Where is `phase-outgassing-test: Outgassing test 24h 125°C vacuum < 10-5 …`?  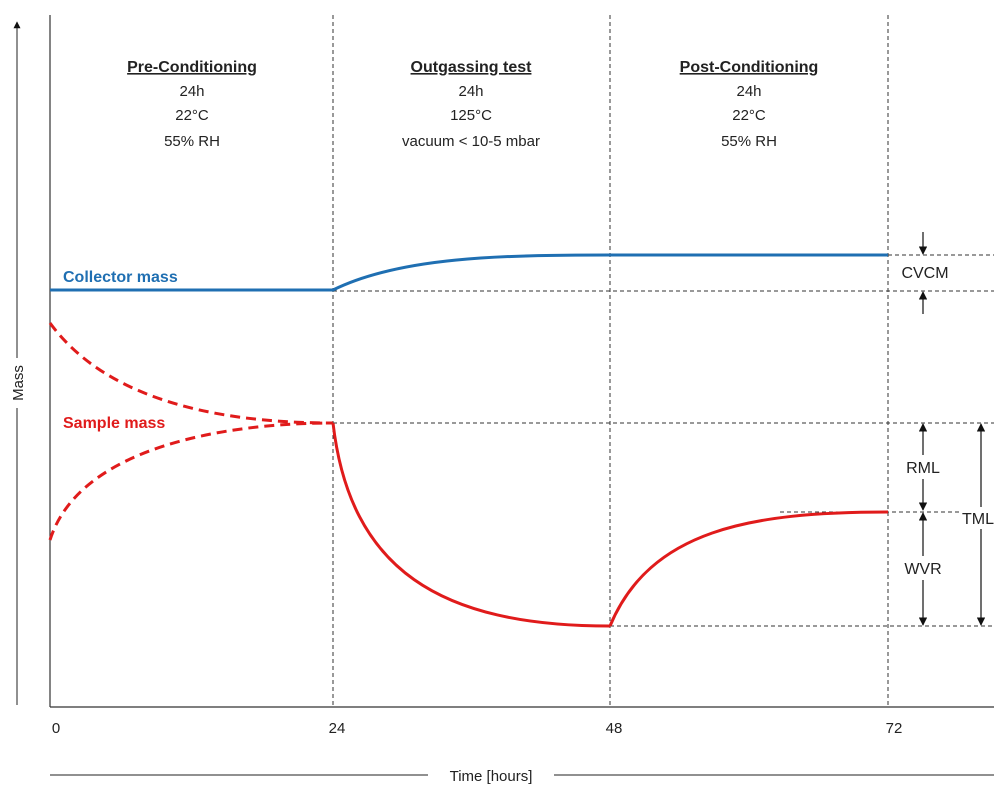
phase-outgassing-test: Outgassing test 24h 125°C vacuum < 10-5 … is located at coordinates (471, 104).